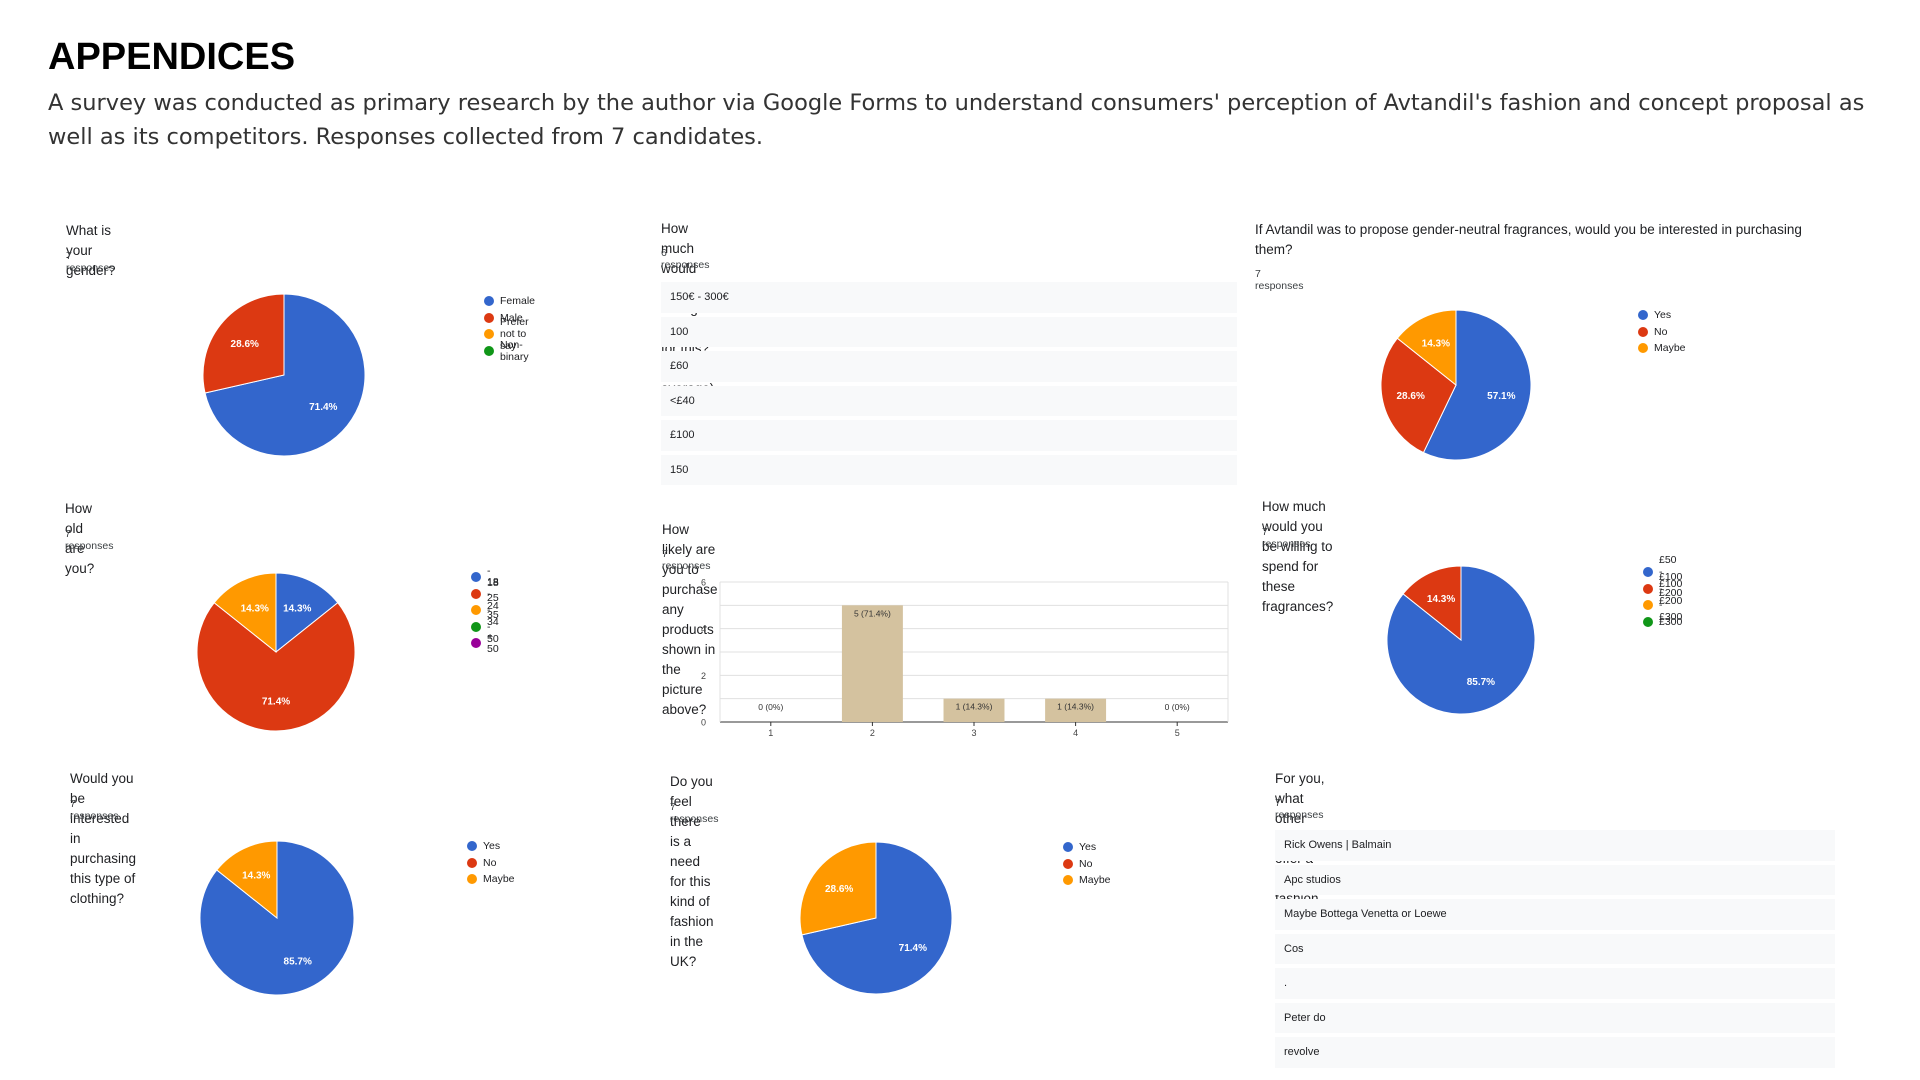  Describe the element at coordinates (1075, 733) in the screenshot. I see `x-tick-label: 4` at that location.